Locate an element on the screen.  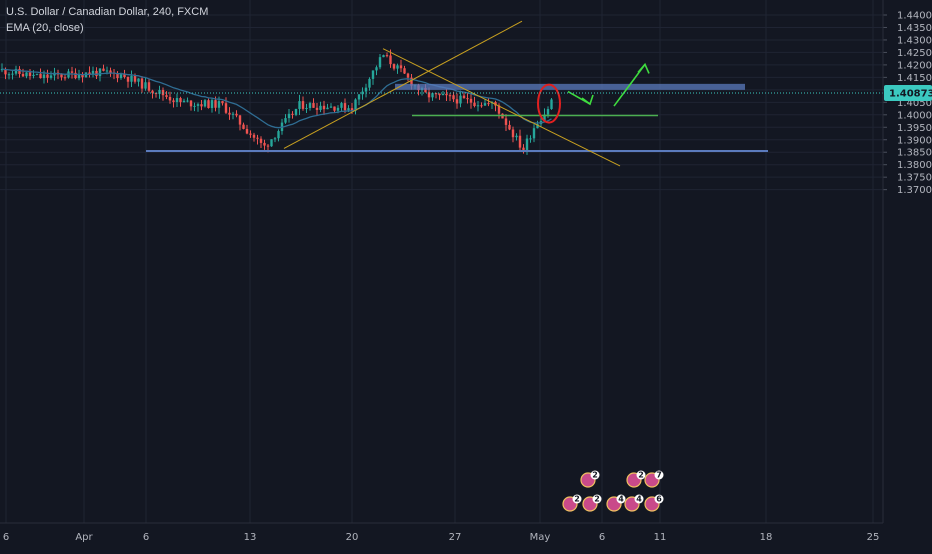
event-count: 6 is located at coordinates (659, 499).